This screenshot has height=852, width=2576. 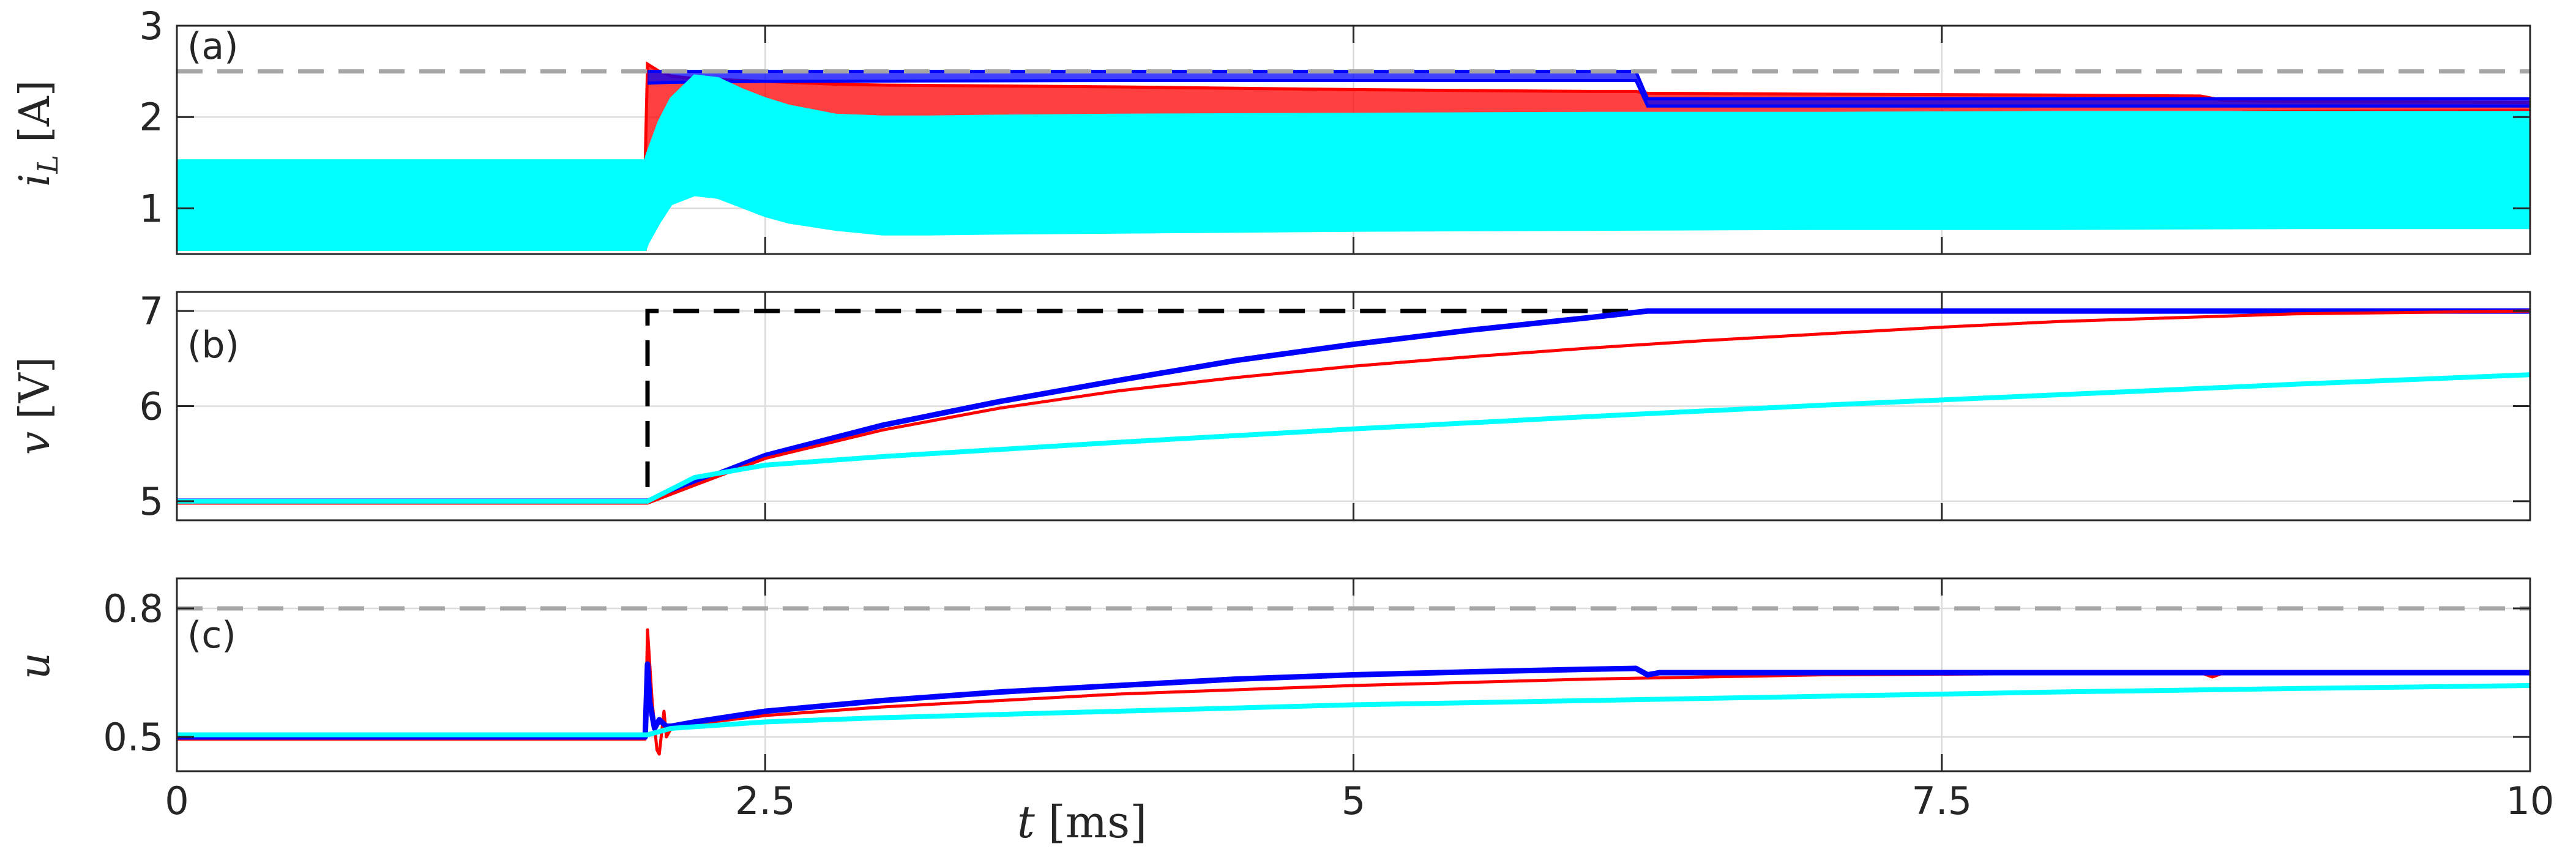 I want to click on xtick-label-2: 5, so click(x=1353, y=801).